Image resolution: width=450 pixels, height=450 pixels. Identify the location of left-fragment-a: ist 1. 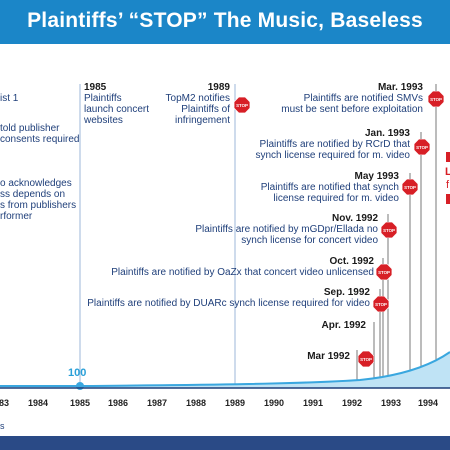
(9, 98).